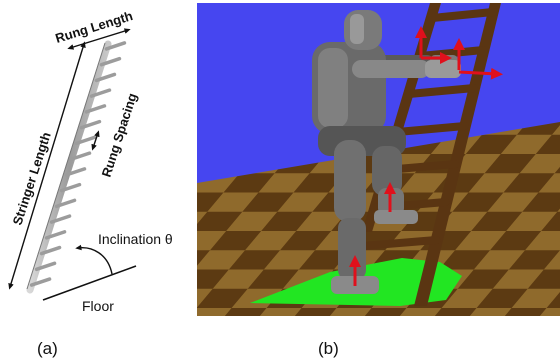  What do you see at coordinates (89, 283) in the screenshot?
I see `floor-line` at bounding box center [89, 283].